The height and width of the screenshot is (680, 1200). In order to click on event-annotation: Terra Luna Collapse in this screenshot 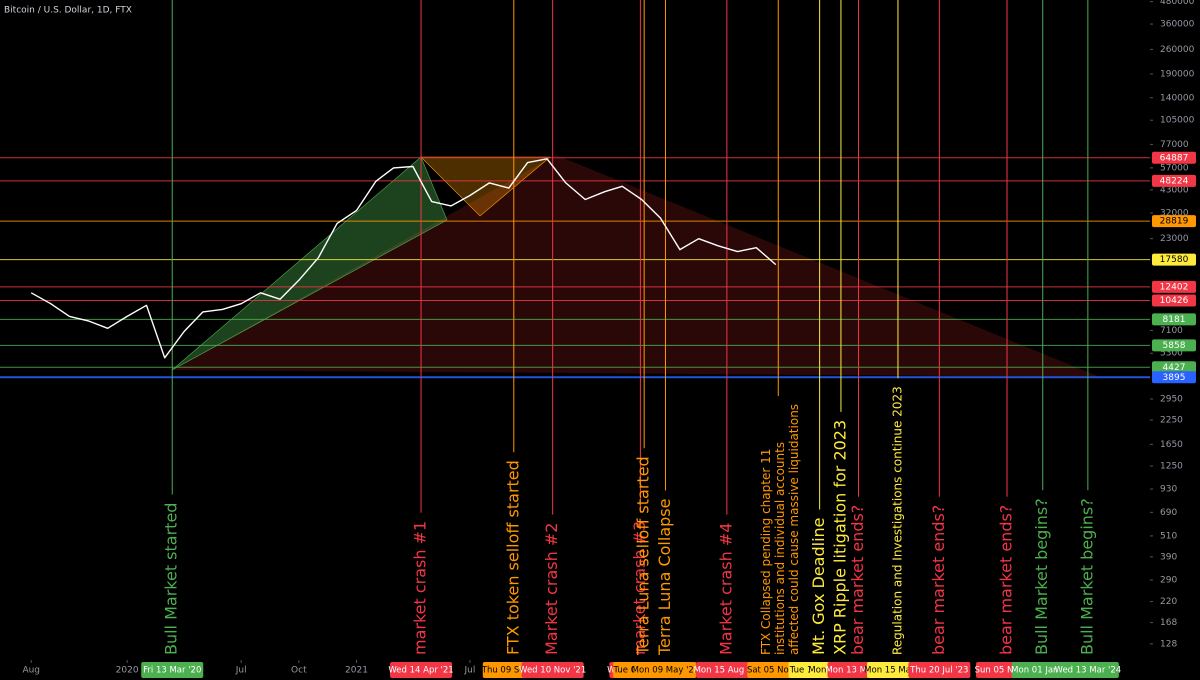, I will do `click(664, 577)`.